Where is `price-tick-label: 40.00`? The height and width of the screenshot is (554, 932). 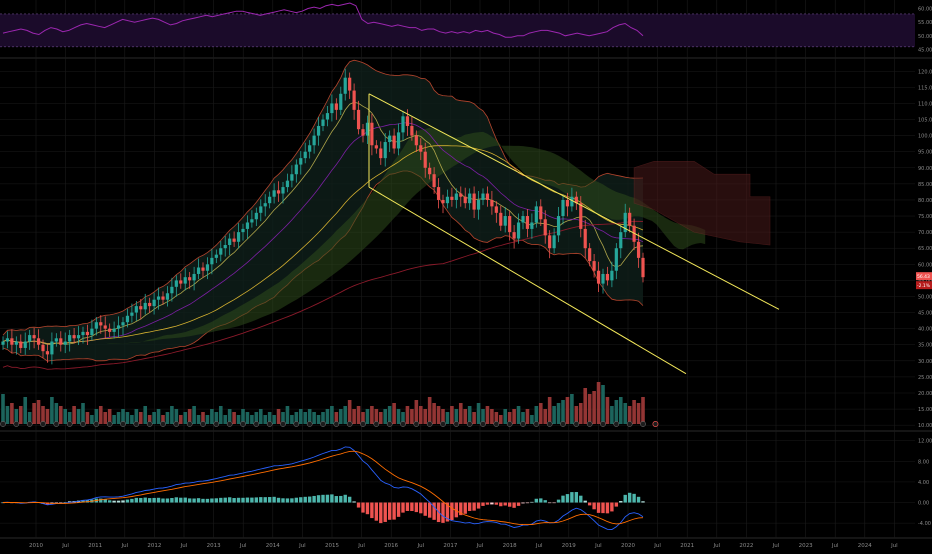 price-tick-label: 40.00 is located at coordinates (925, 330).